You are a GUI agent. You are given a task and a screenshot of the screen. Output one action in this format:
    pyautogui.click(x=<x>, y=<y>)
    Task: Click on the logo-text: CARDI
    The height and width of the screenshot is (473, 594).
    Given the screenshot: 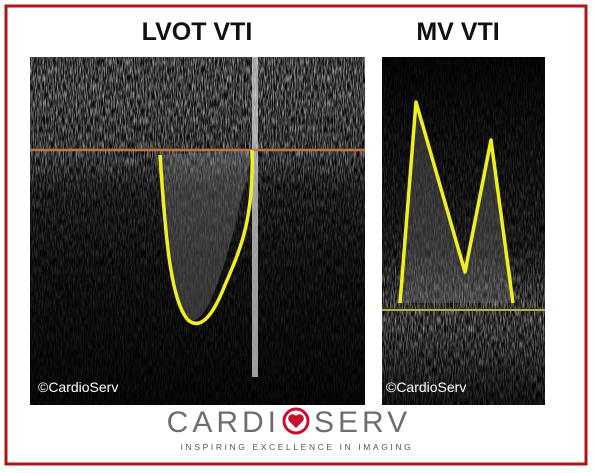 What is the action you would take?
    pyautogui.click(x=223, y=422)
    